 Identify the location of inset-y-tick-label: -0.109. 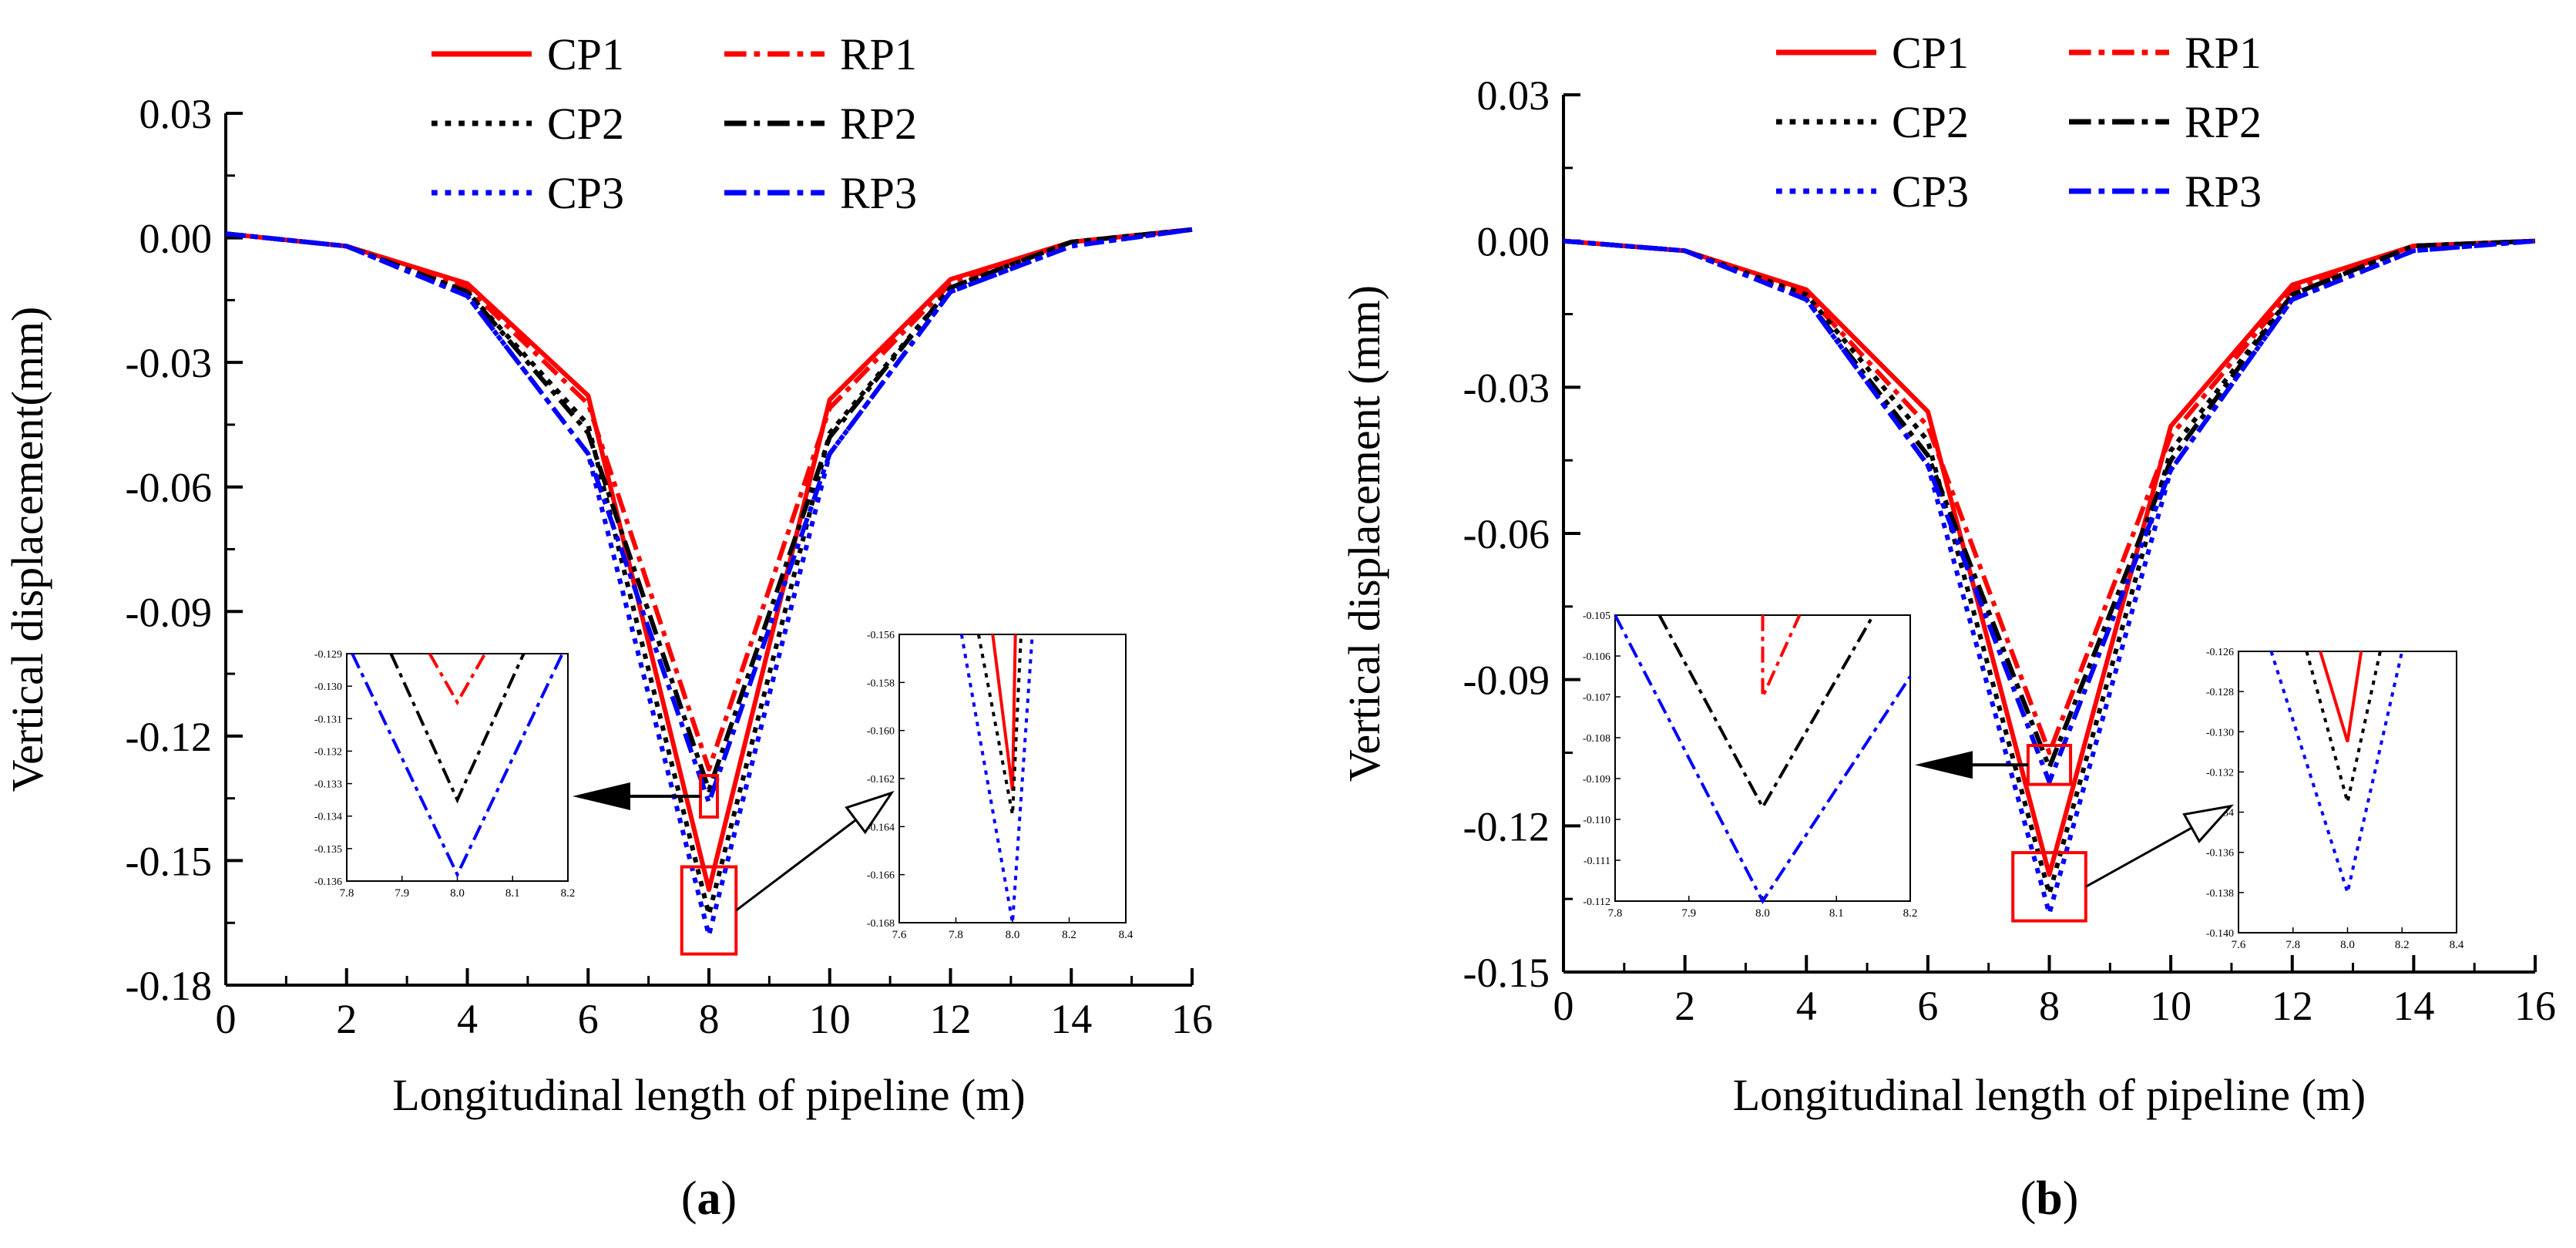
(1596, 779).